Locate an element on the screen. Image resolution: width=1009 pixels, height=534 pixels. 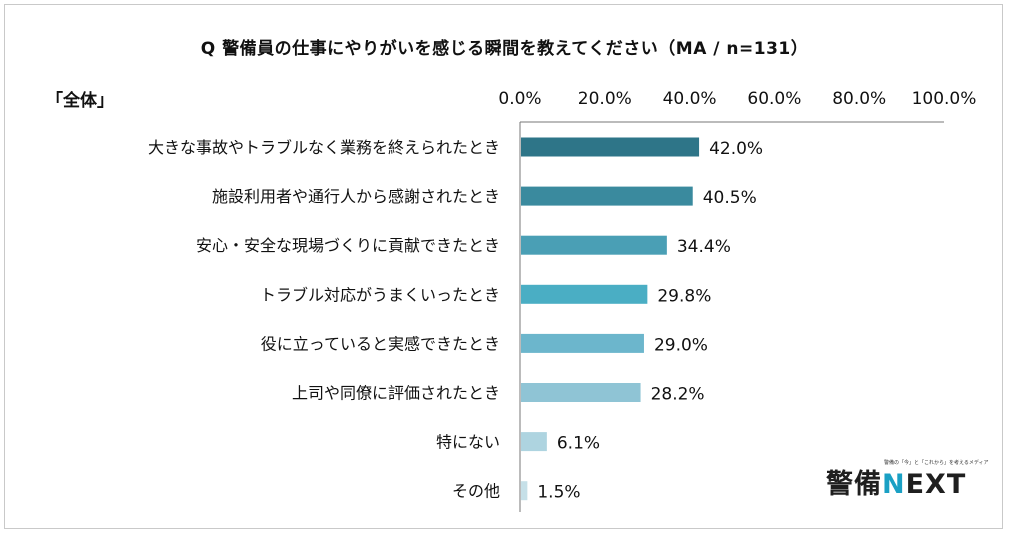
data-label: 42.0% is located at coordinates (736, 149).